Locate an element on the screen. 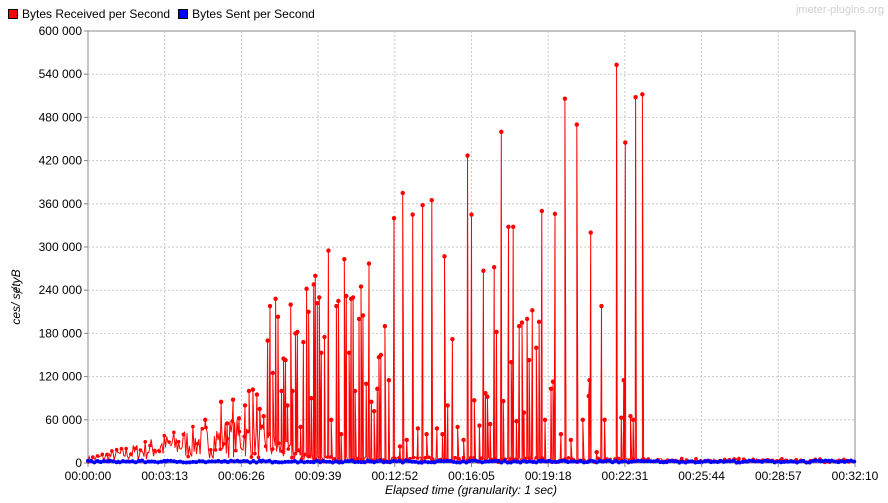 Image resolution: width=888 pixels, height=503 pixels. y-tick-label: 240 000 is located at coordinates (61, 290).